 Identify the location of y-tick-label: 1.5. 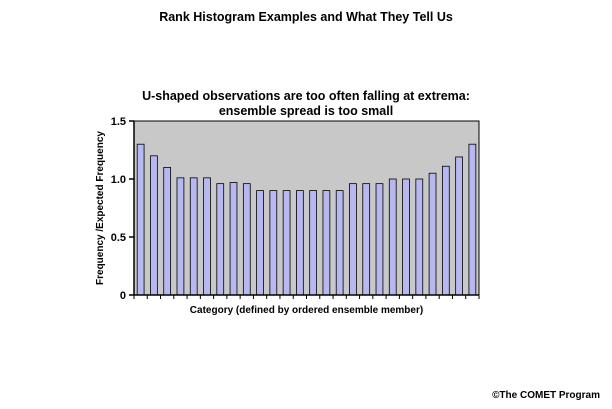
(118, 122).